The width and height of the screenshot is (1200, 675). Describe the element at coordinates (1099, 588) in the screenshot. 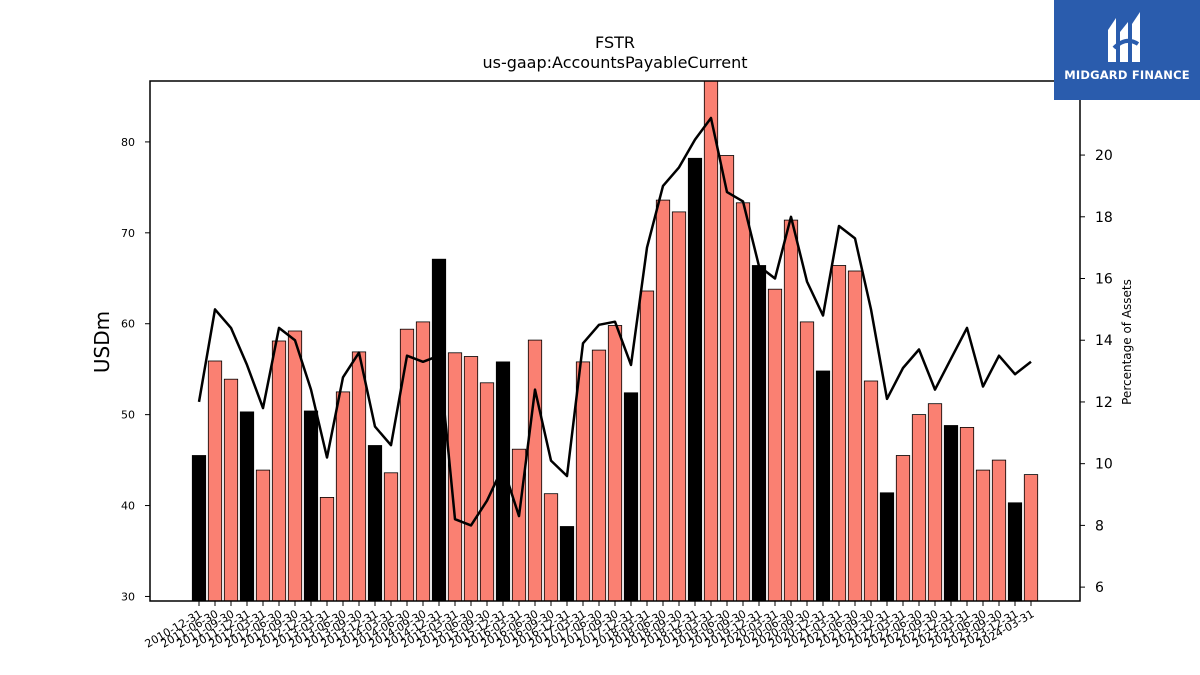

I see `y2-tick-label: 6` at that location.